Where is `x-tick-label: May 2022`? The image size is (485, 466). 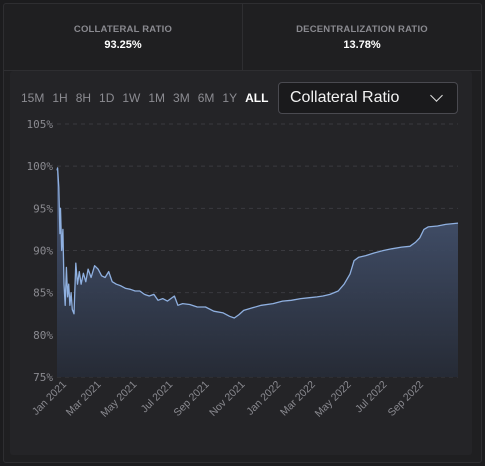
x-tick-label: May 2022 is located at coordinates (333, 399).